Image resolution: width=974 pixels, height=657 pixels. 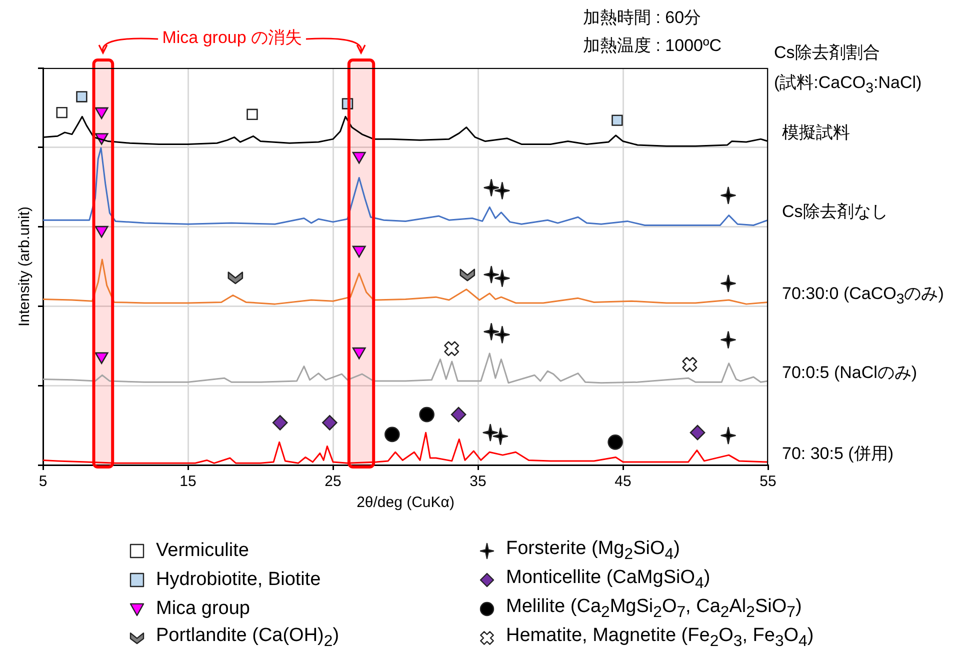 What do you see at coordinates (232, 38) in the screenshot?
I see `text: Mica group の消失` at bounding box center [232, 38].